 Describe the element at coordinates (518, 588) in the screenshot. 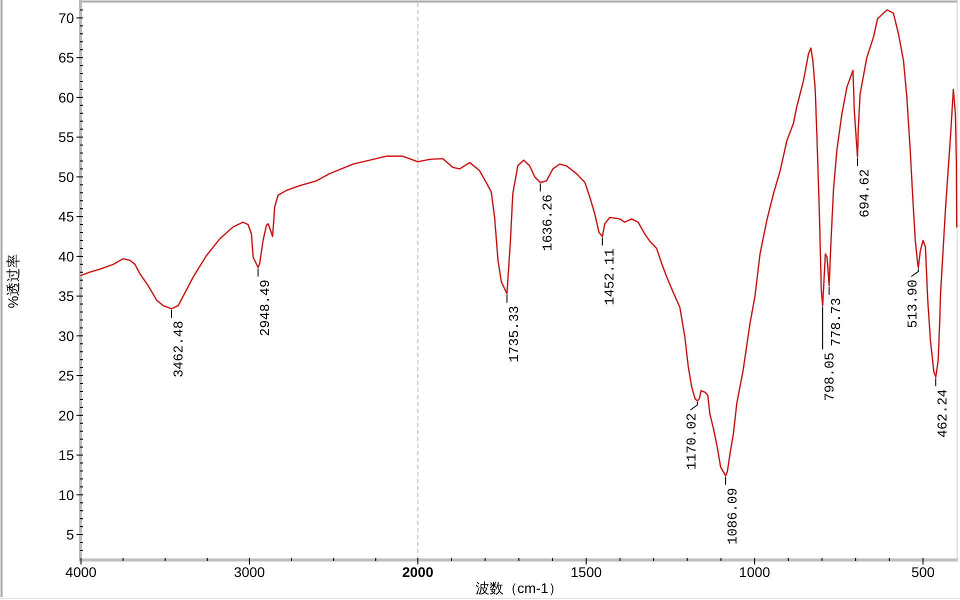

I see `x-axis-title: 波数（cm-1）` at that location.